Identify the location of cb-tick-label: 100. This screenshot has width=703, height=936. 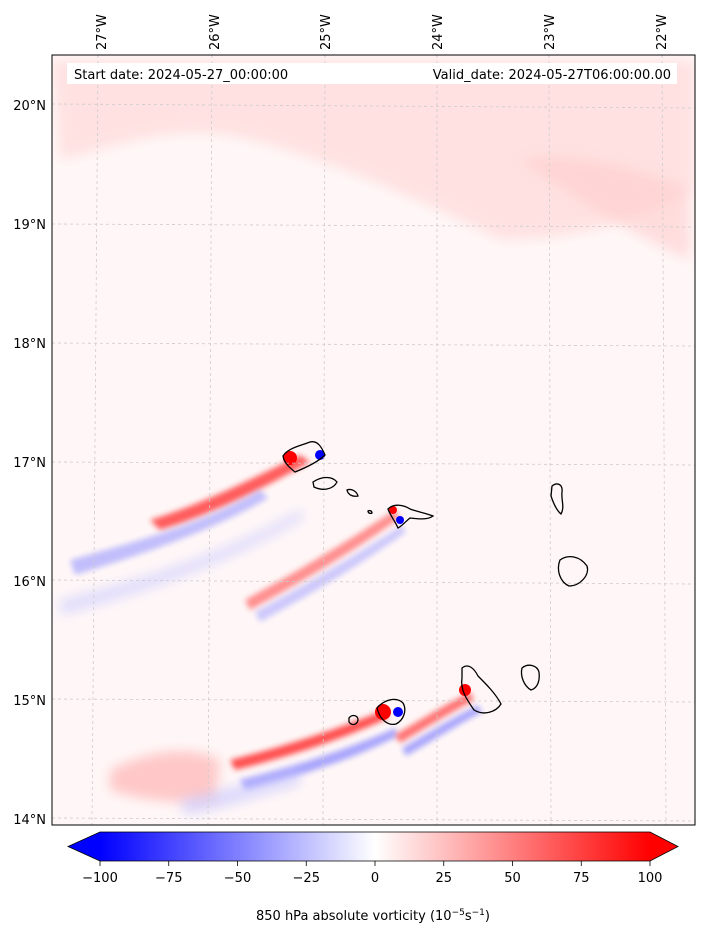
(650, 878).